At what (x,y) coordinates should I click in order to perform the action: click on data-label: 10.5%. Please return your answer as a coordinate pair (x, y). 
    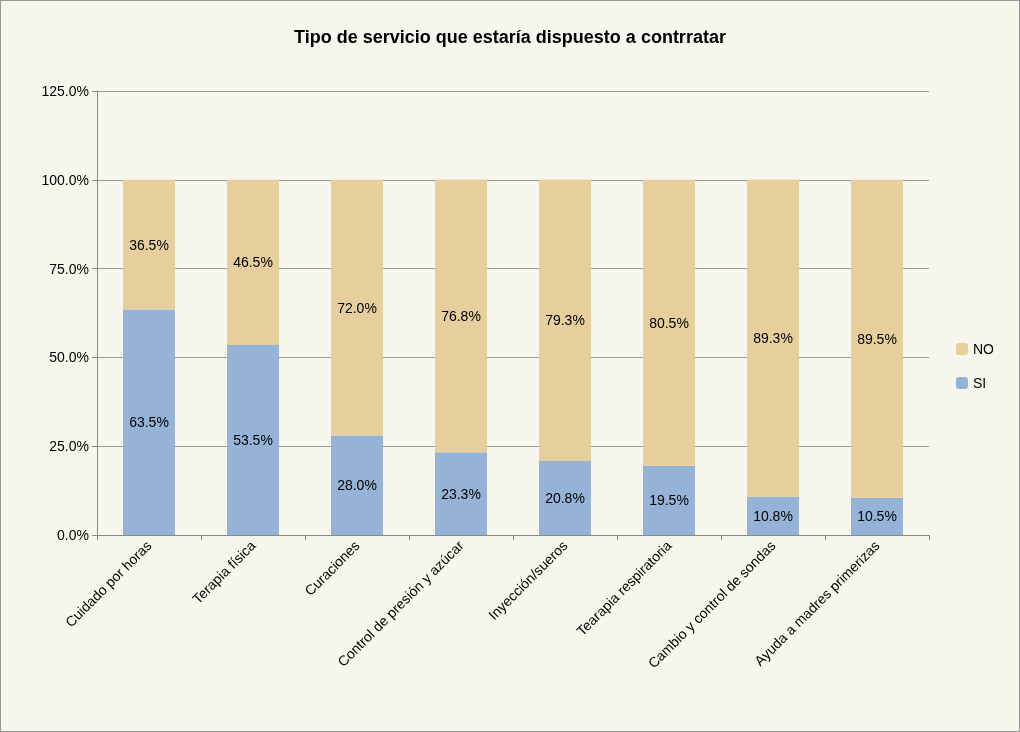
    Looking at the image, I should click on (877, 516).